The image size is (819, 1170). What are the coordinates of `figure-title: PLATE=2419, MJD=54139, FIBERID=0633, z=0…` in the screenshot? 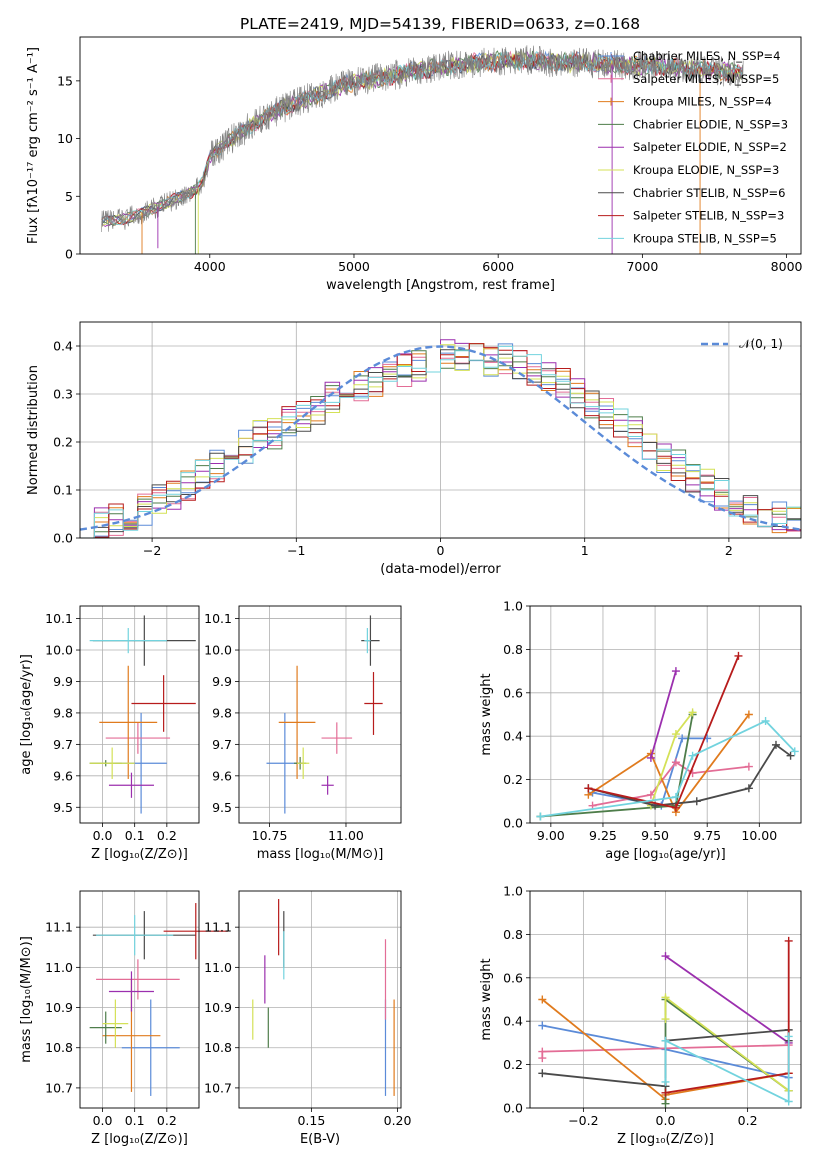 It's located at (440, 24).